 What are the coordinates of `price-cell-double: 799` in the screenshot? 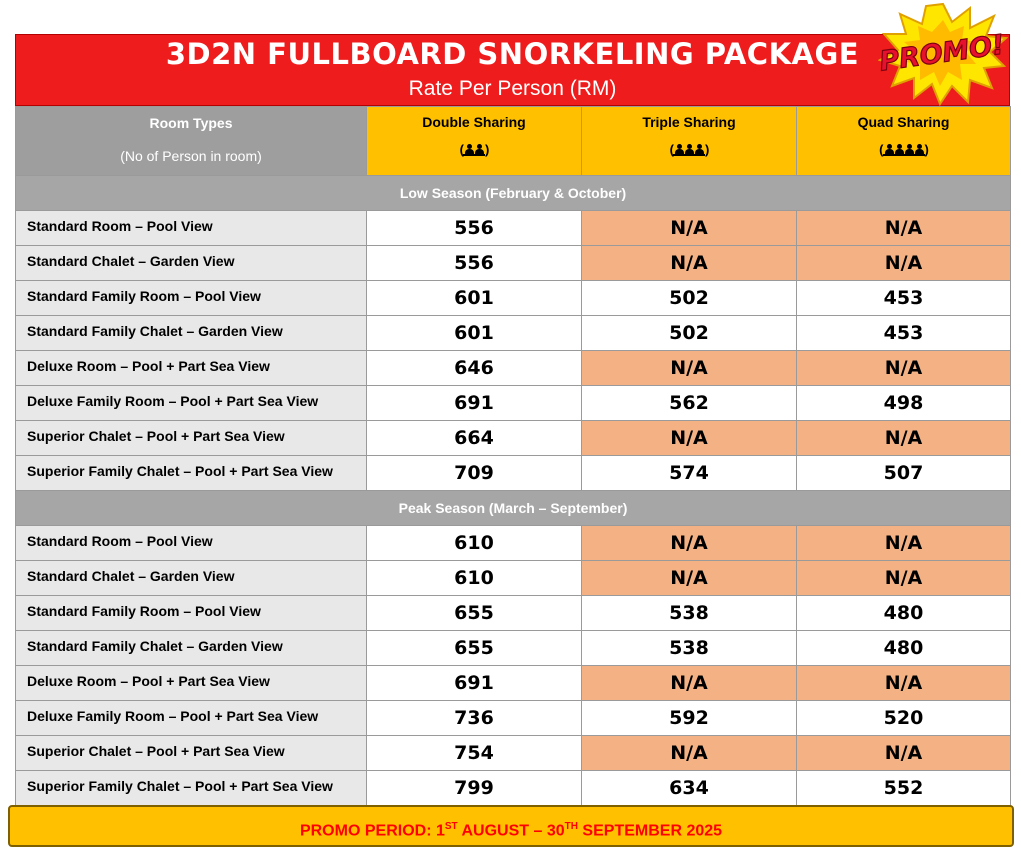 It's located at (474, 788).